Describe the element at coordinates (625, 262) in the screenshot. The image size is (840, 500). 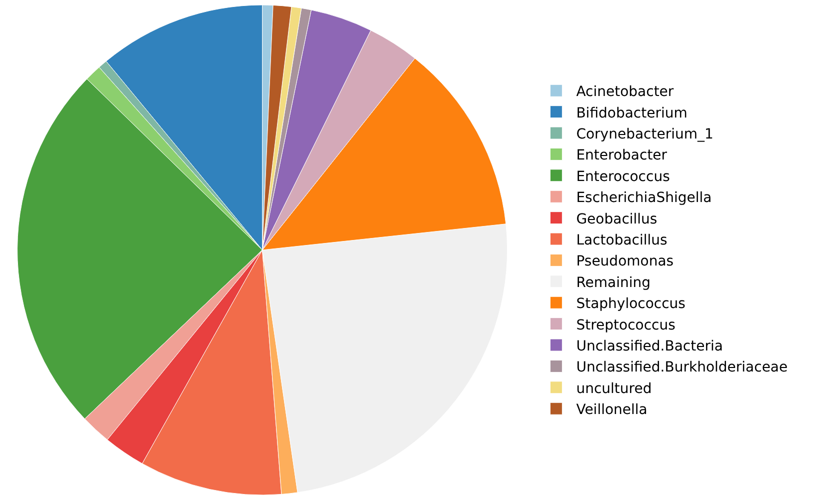
I see `legend-label: Pseudomonas` at that location.